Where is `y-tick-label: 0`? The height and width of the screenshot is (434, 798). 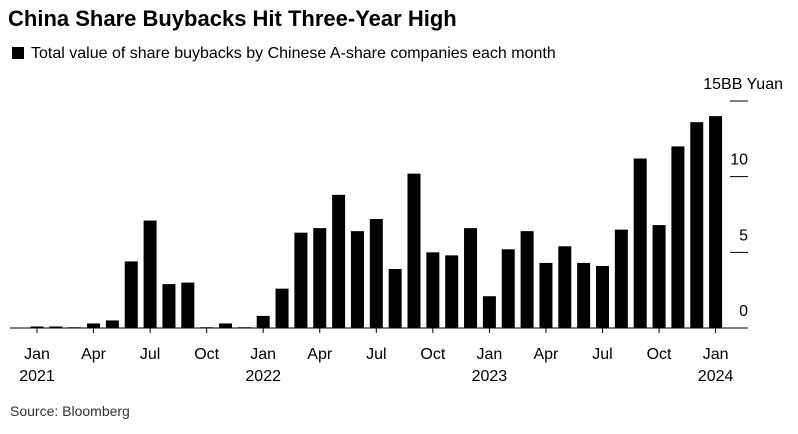 y-tick-label: 0 is located at coordinates (743, 311).